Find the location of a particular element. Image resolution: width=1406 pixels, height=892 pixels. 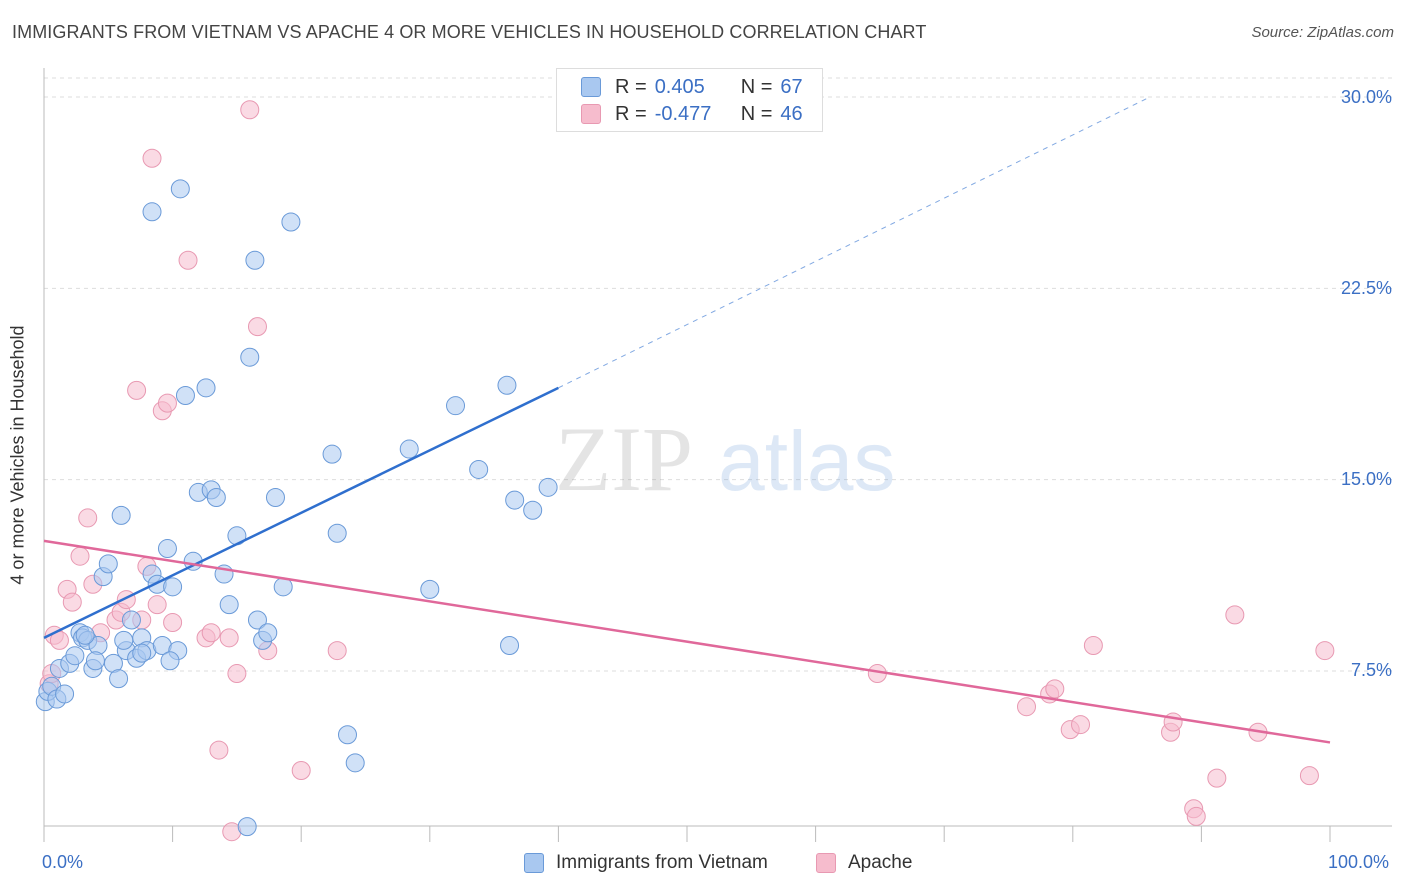

watermark-zip: ZIP is located at coordinates (624, 459).